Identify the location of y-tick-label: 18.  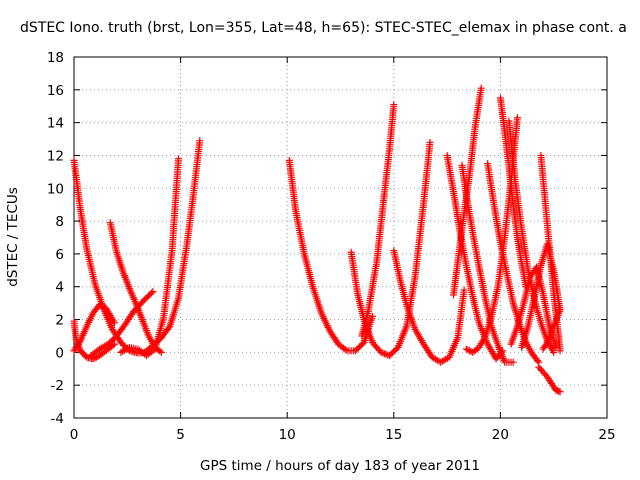
(55, 58).